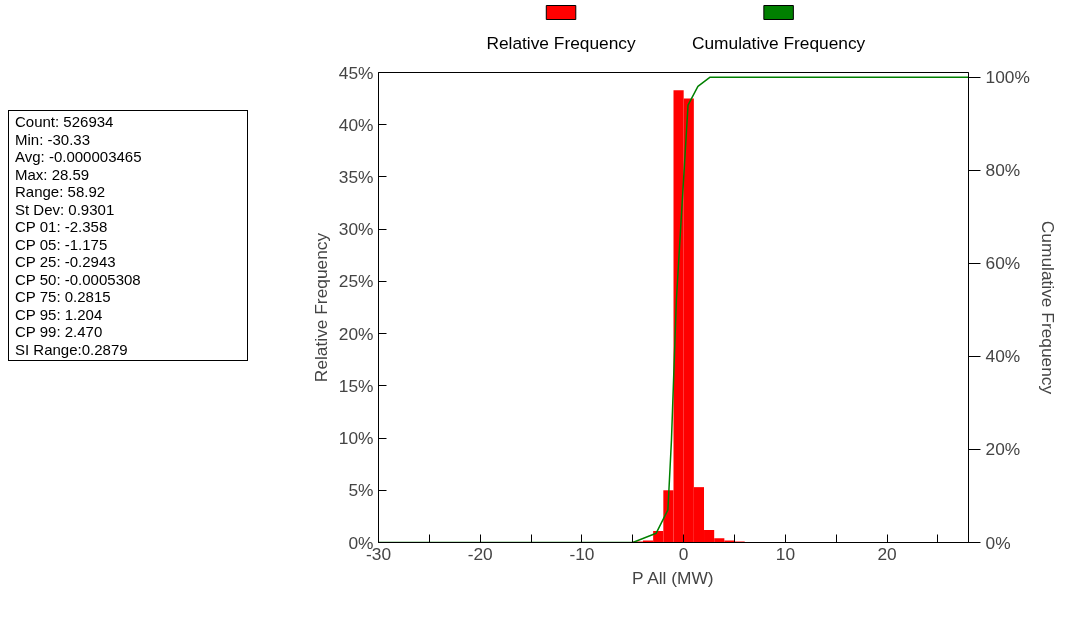  Describe the element at coordinates (356, 438) in the screenshot. I see `y-tick-label: 10%` at that location.